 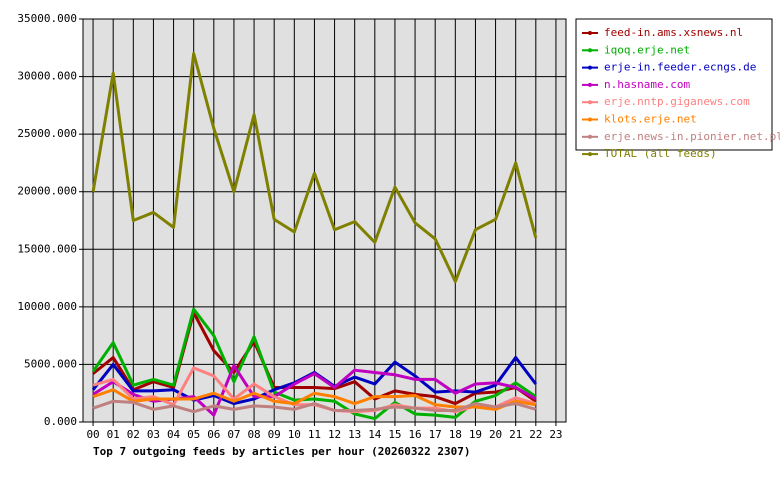 I want to click on x-tick-label: 05, so click(x=193, y=434).